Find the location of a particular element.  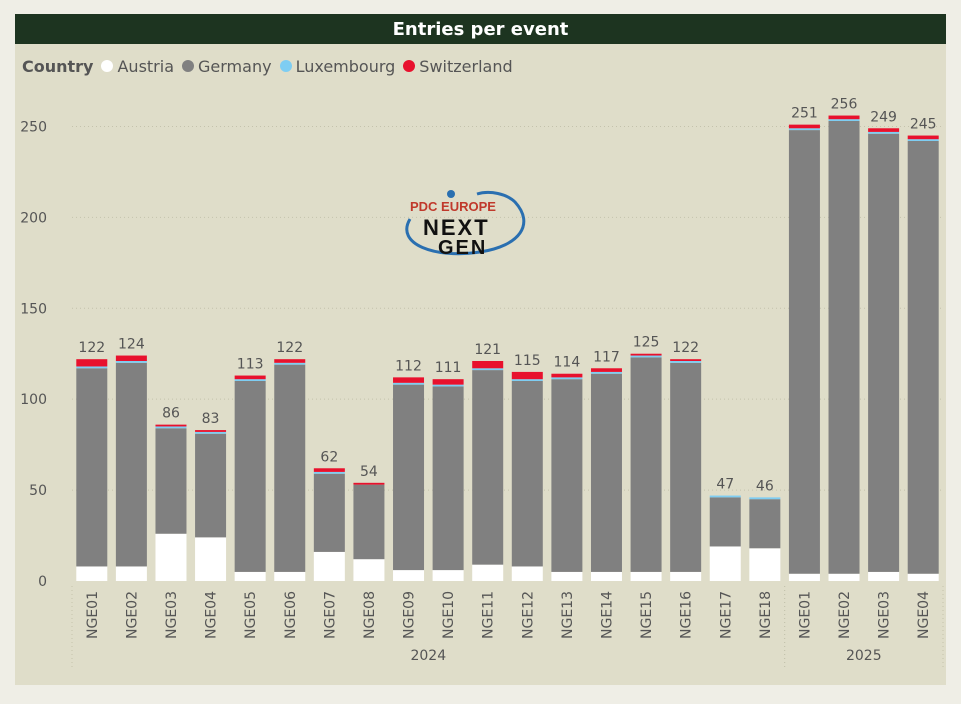

legend-item-austria: Austria is located at coordinates (137, 66).